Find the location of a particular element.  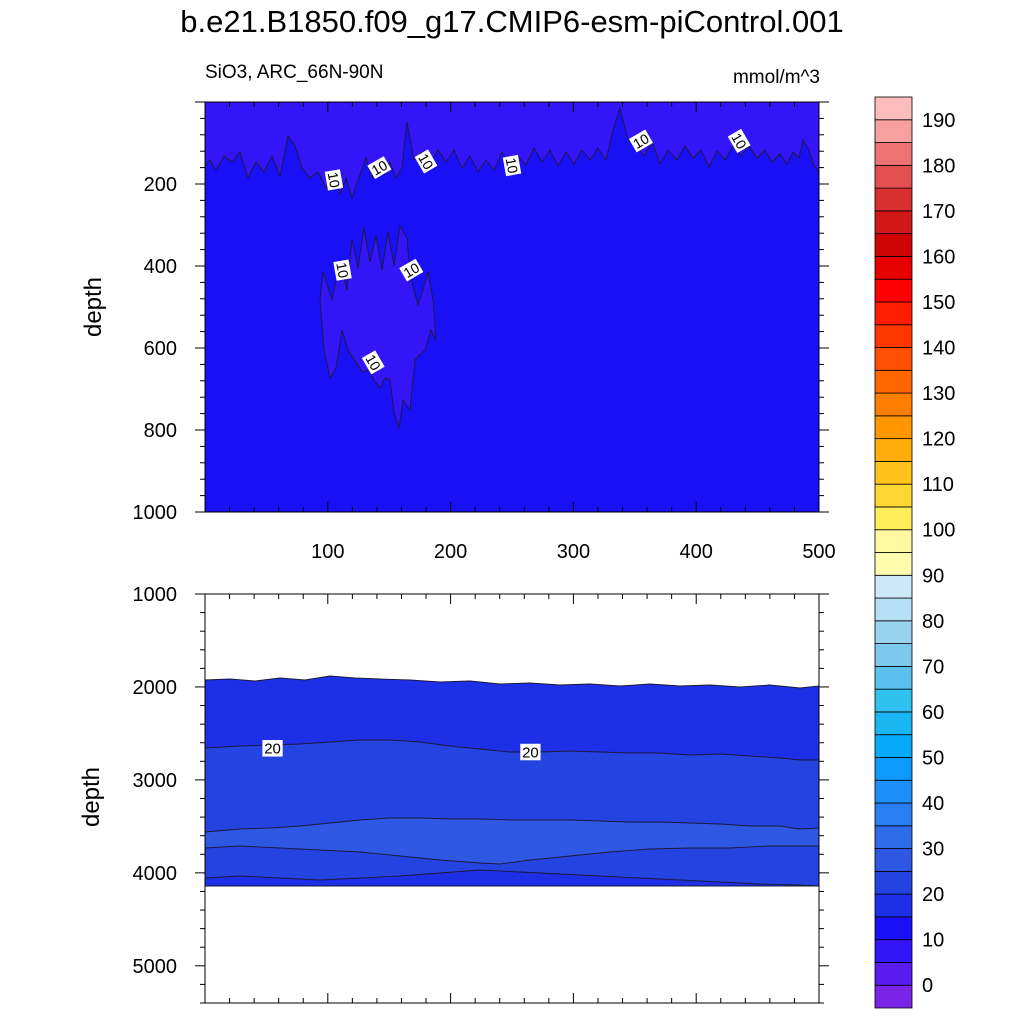

x-tick-label: 400 is located at coordinates (696, 552).